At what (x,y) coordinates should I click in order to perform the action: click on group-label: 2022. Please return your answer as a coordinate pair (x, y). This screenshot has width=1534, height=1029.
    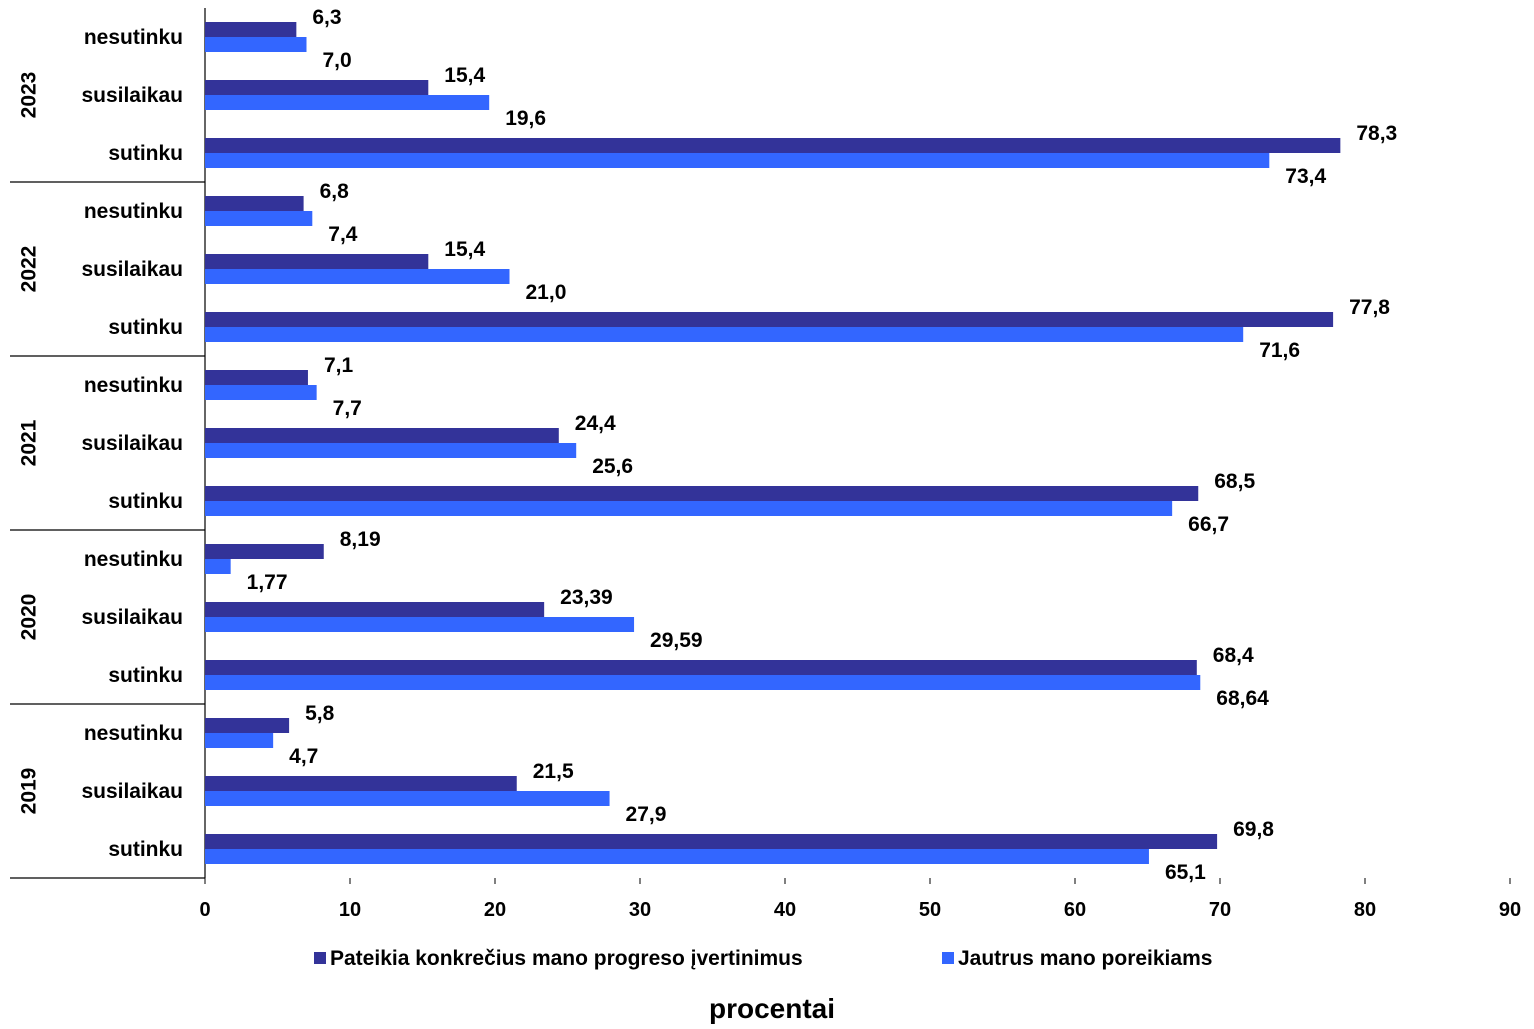
    Looking at the image, I should click on (29, 269).